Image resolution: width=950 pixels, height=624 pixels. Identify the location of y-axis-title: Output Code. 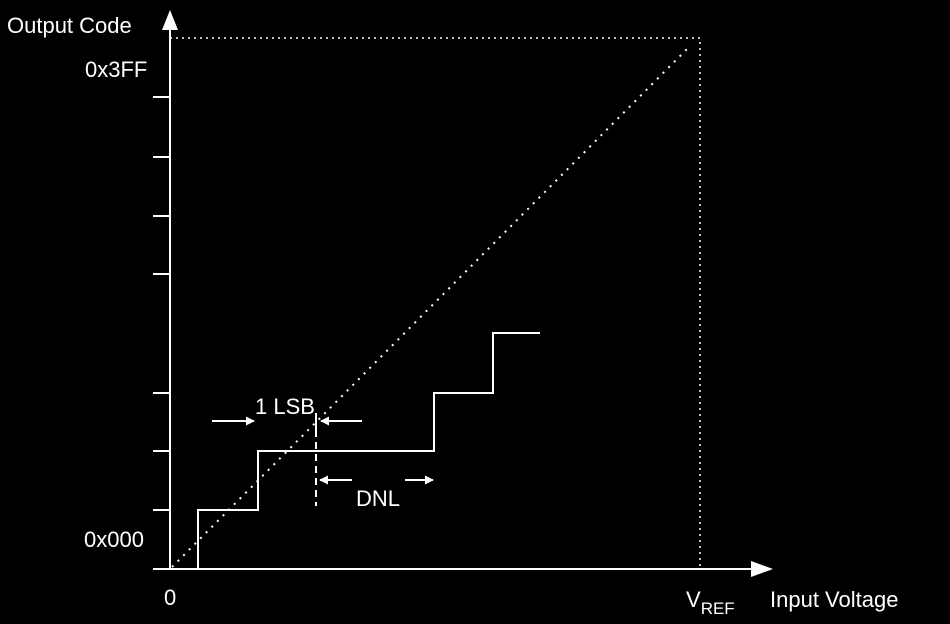
(69, 25).